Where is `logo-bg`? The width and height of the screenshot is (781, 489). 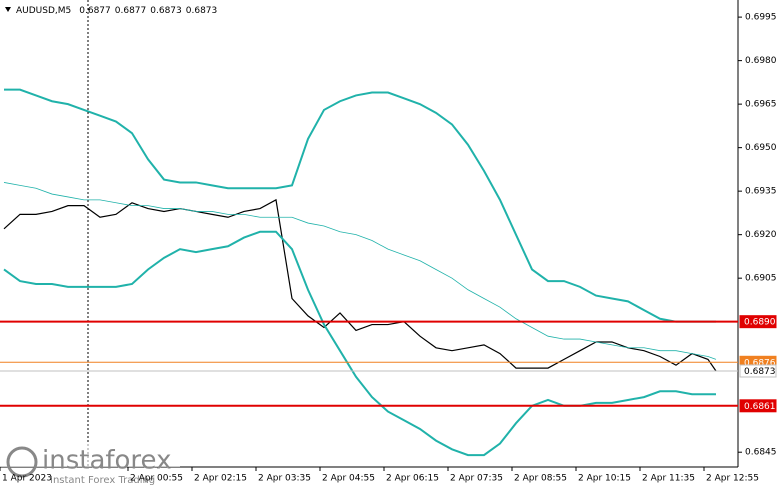
logo-bg is located at coordinates (90, 455).